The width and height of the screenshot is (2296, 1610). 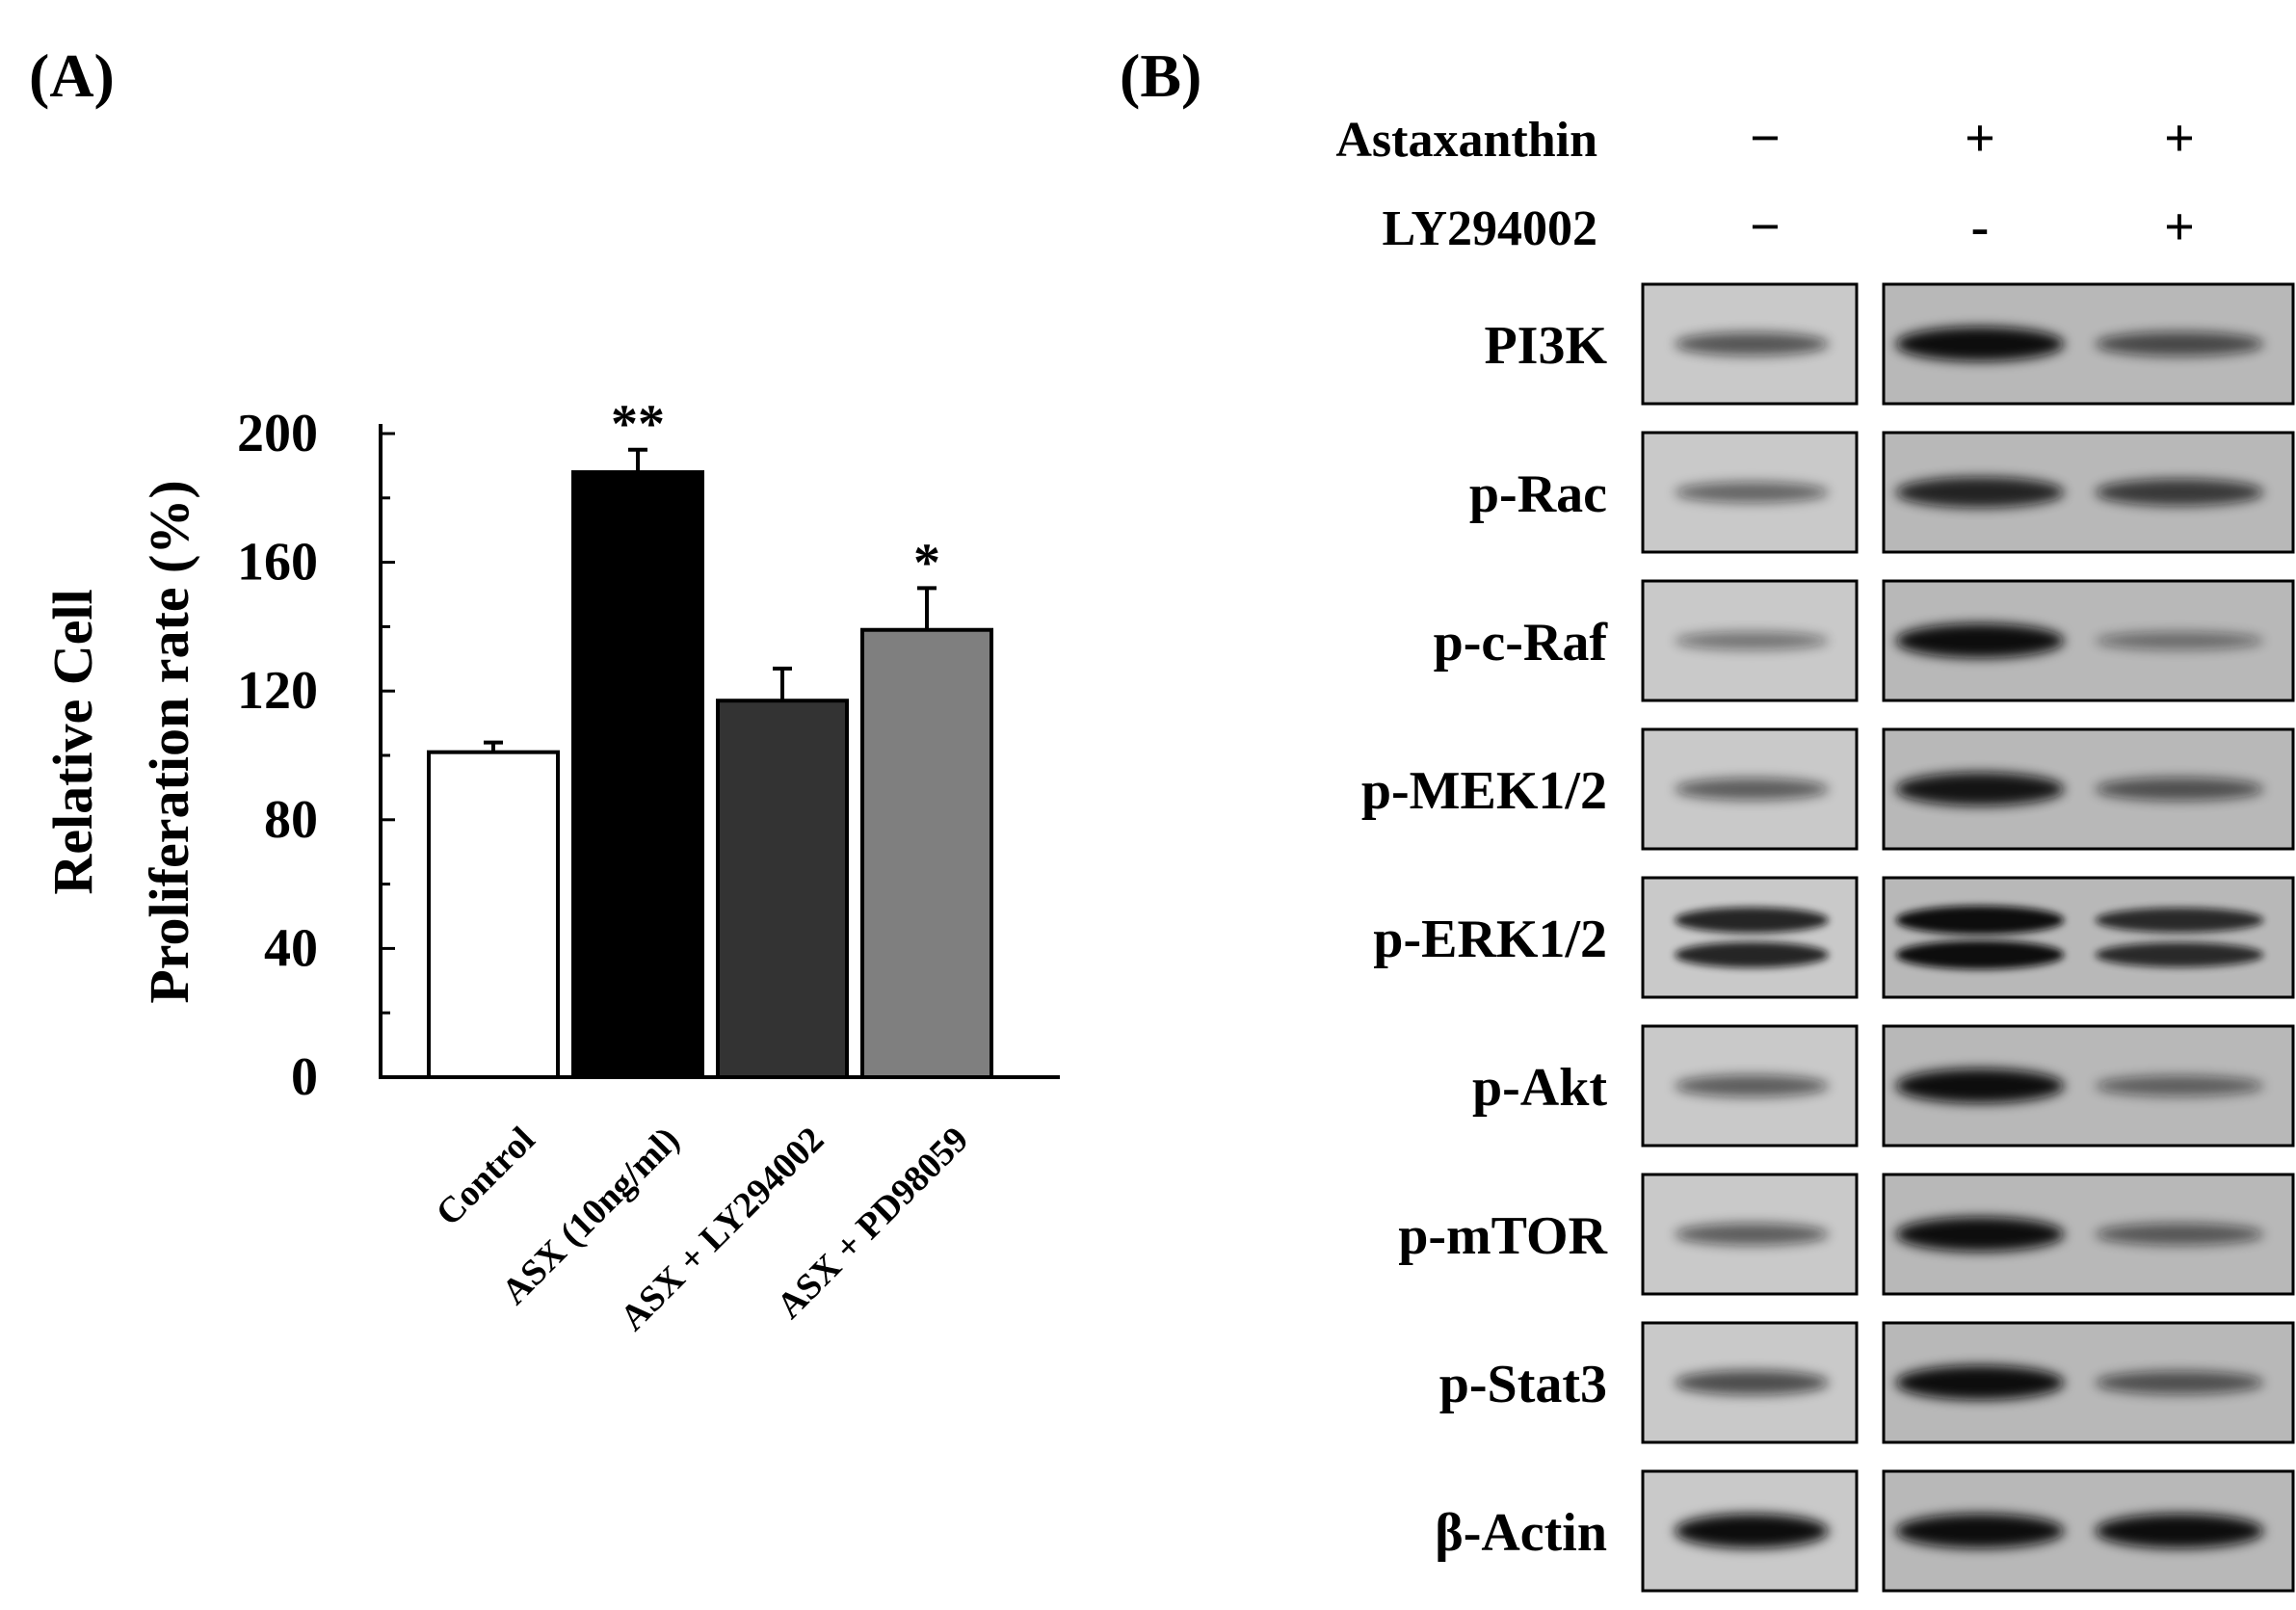 I want to click on protein-label: p-ERK1/2, so click(x=1490, y=939).